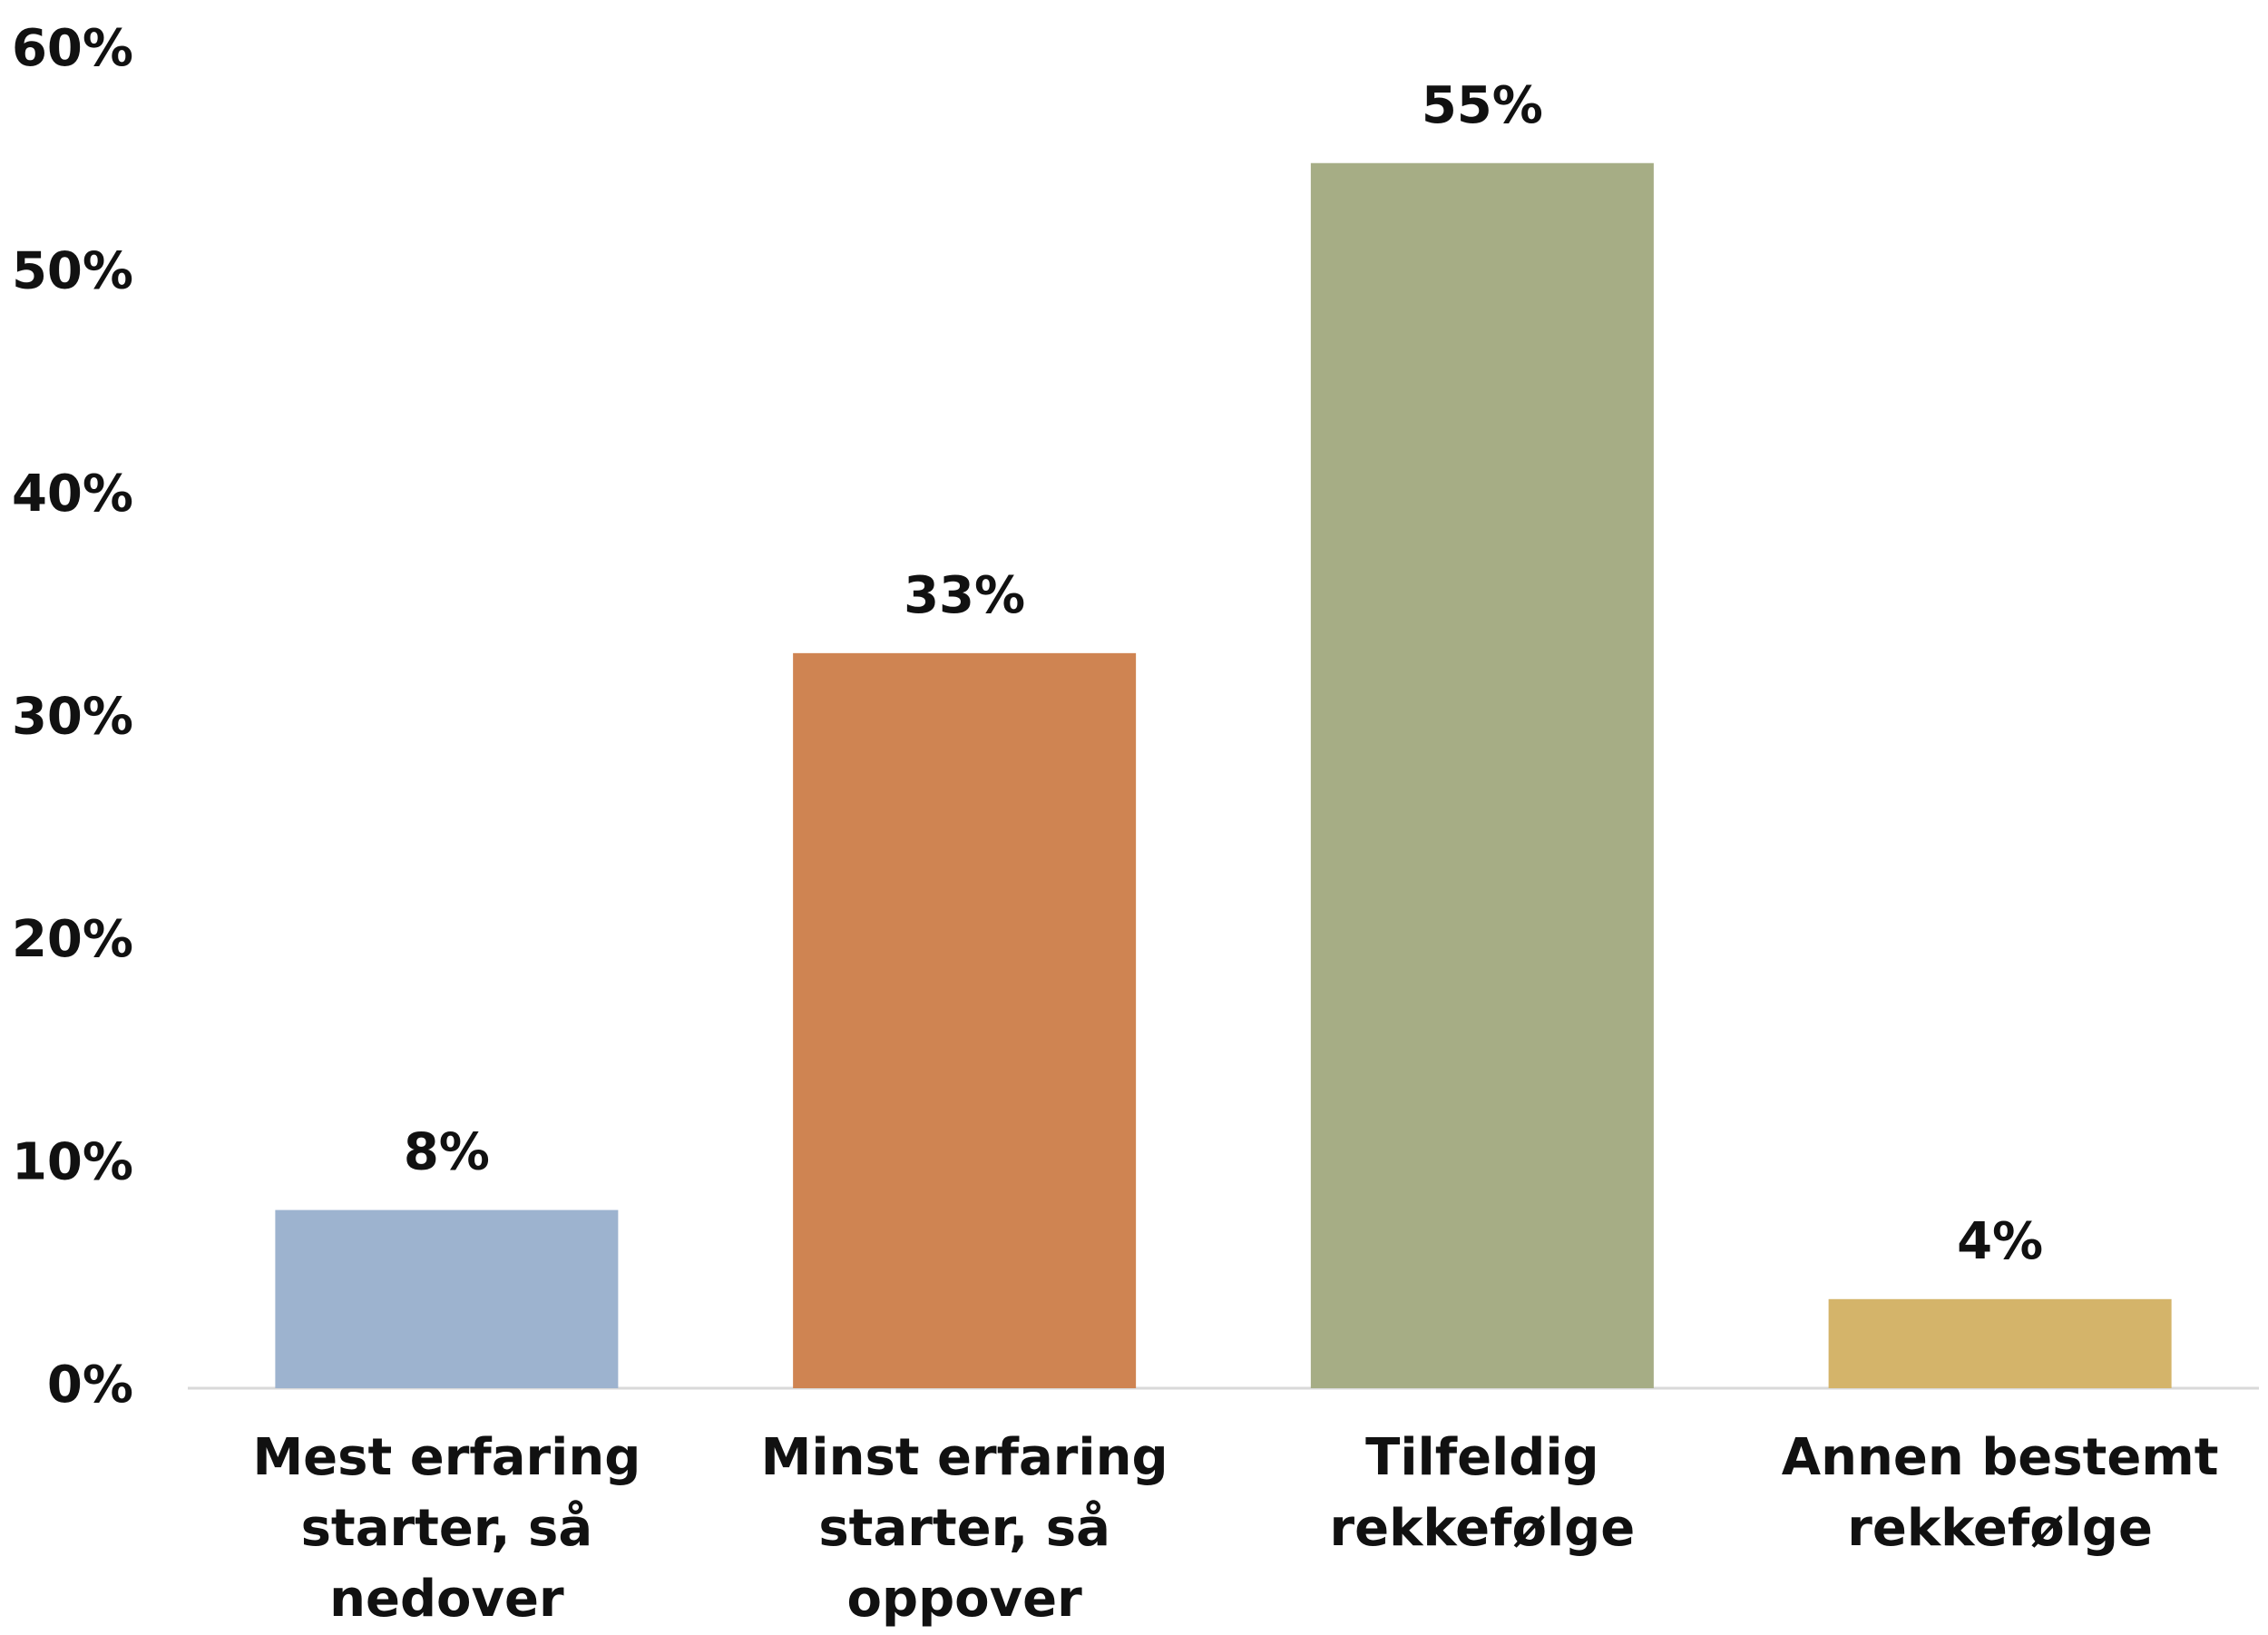 This screenshot has height=1635, width=2268. Describe the element at coordinates (2000, 1242) in the screenshot. I see `value-label: 4%` at that location.